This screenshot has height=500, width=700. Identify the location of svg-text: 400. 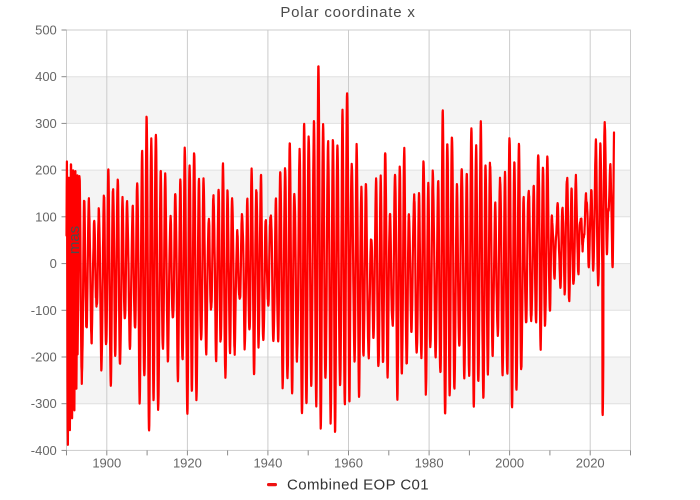
(46, 76).